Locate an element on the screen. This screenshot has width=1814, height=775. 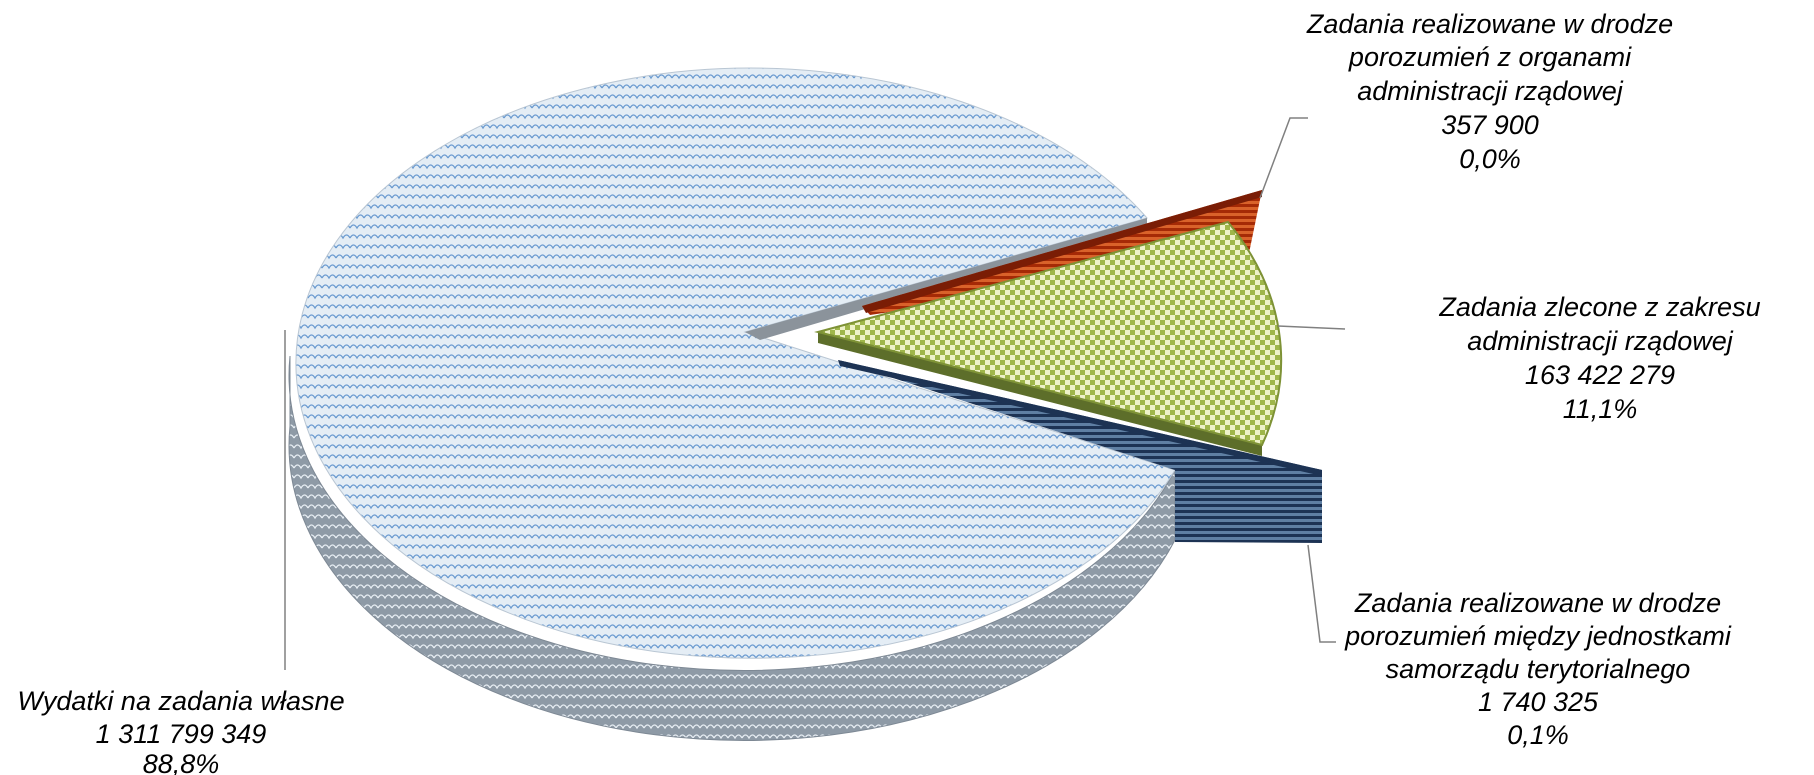
label-comm-line1: Zadania zlecone z zakresu is located at coordinates (1599, 307).